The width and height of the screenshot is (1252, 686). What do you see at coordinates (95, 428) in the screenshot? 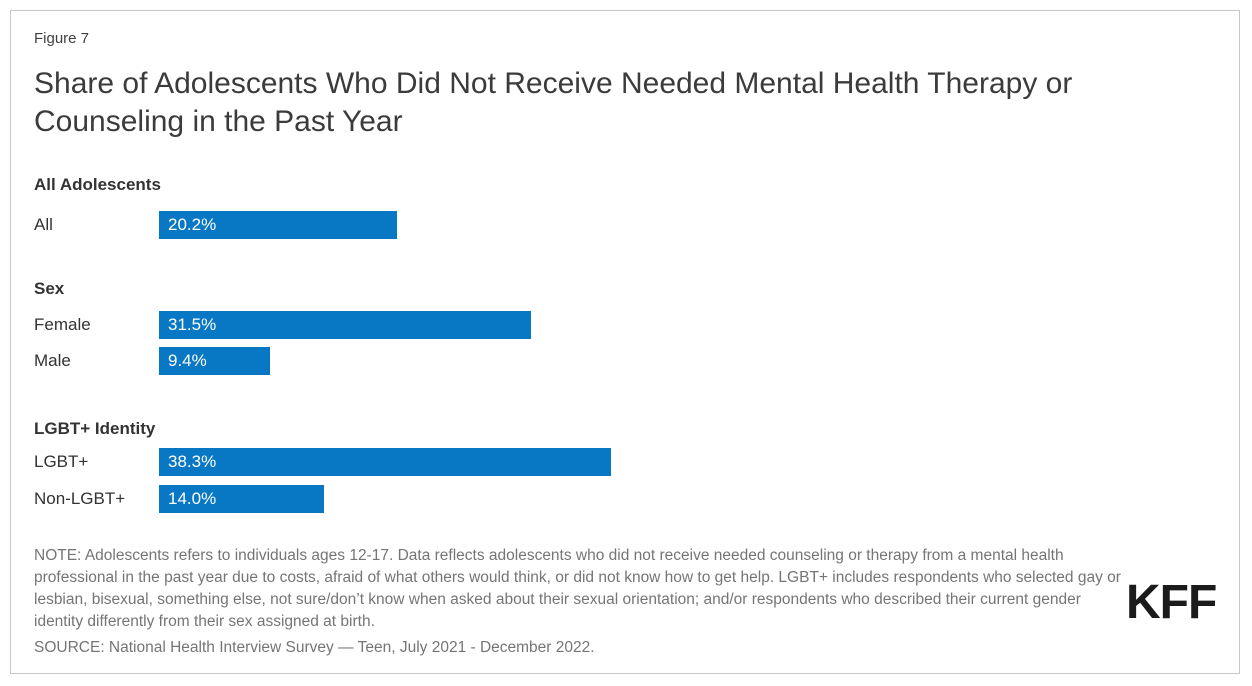
I see `section-header: LGBT+ Identity` at bounding box center [95, 428].